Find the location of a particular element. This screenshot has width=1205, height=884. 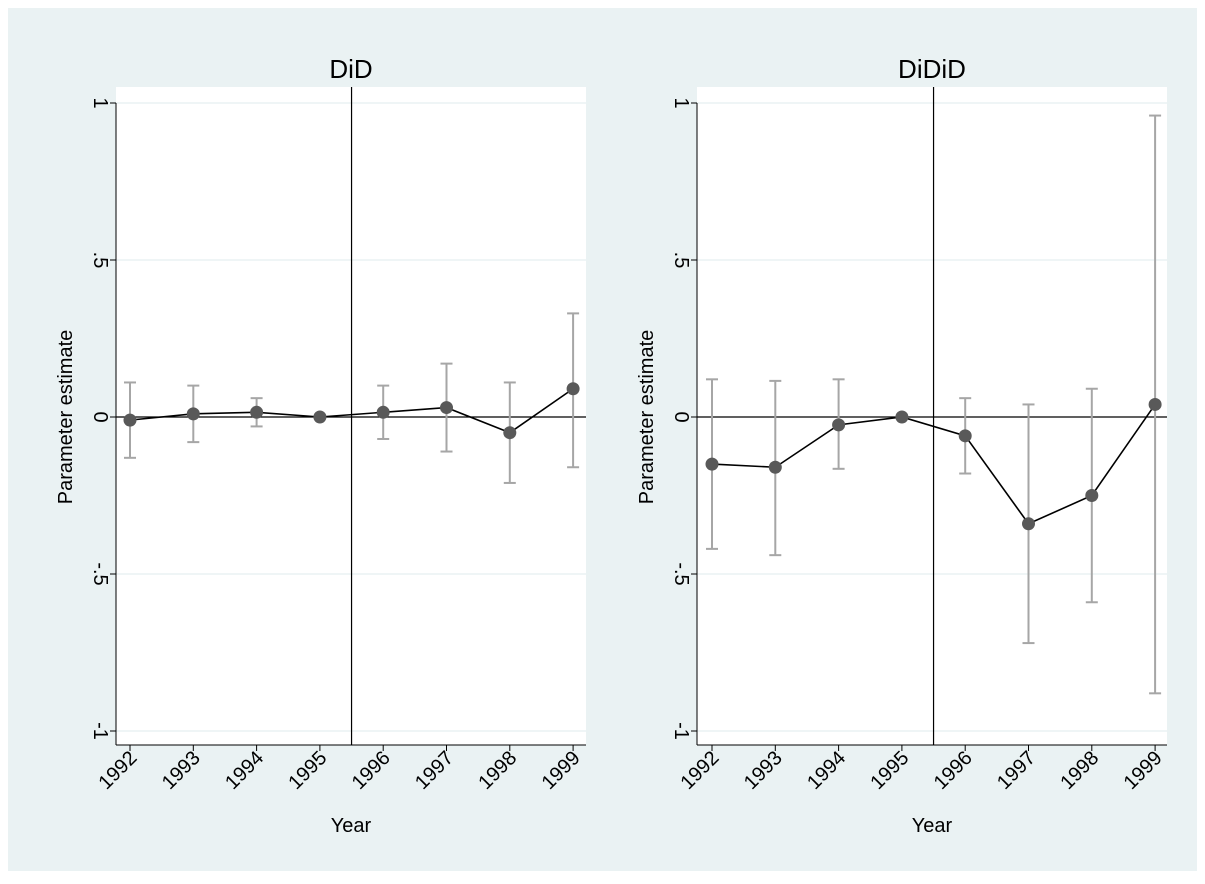

chart-title: DiD is located at coordinates (350, 69).